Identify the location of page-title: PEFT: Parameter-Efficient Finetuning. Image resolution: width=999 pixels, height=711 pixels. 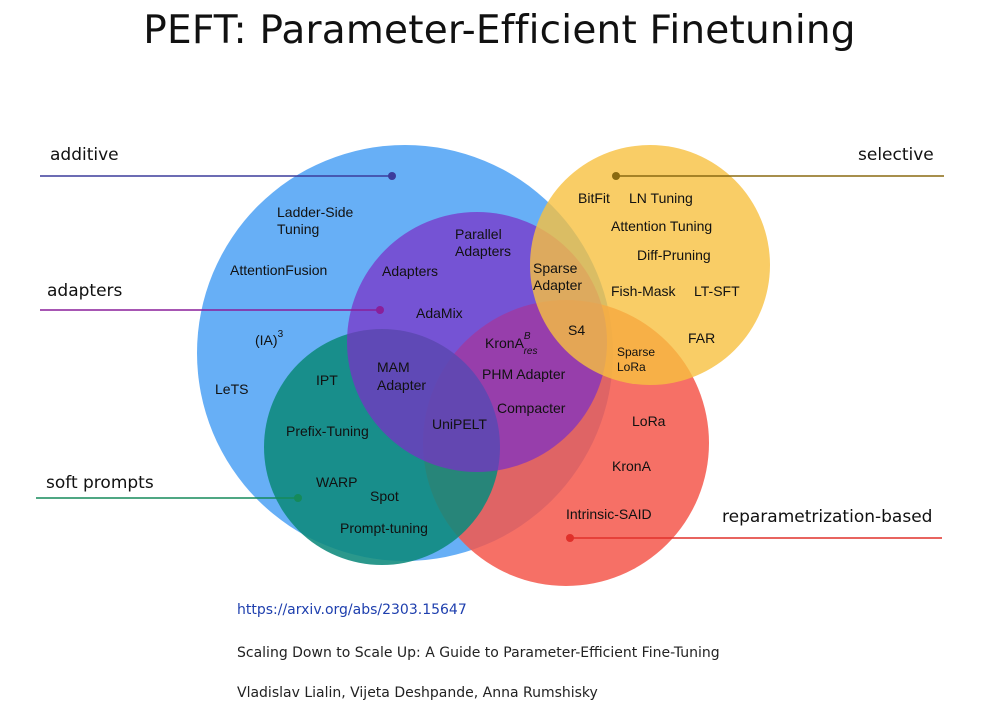
(499, 30).